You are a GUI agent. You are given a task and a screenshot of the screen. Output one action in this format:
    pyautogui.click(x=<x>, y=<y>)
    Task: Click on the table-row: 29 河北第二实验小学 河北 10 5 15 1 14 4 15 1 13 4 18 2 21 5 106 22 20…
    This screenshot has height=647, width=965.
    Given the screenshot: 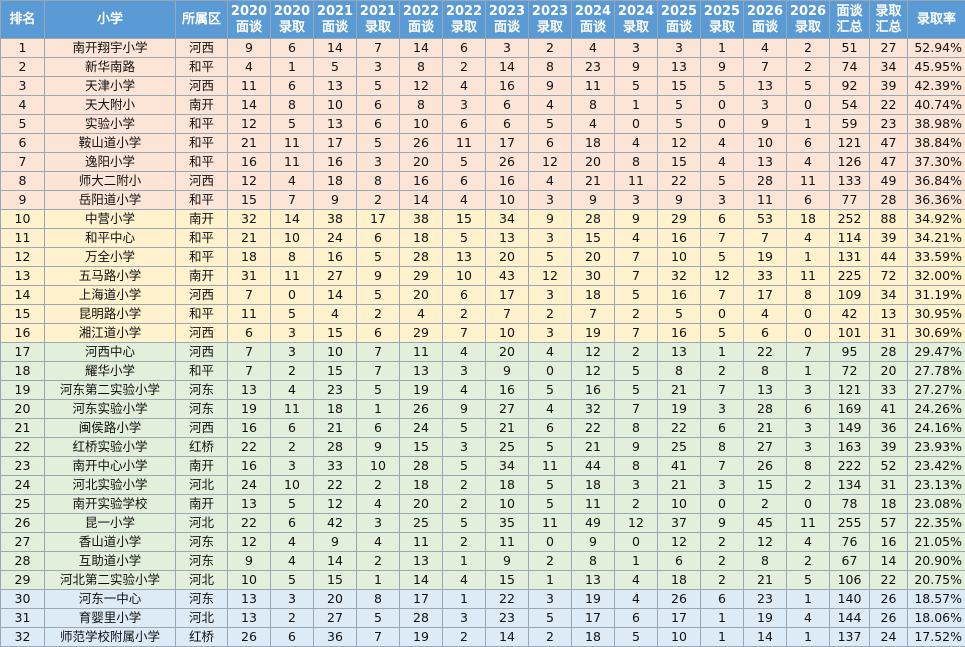 What is the action you would take?
    pyautogui.click(x=482, y=580)
    